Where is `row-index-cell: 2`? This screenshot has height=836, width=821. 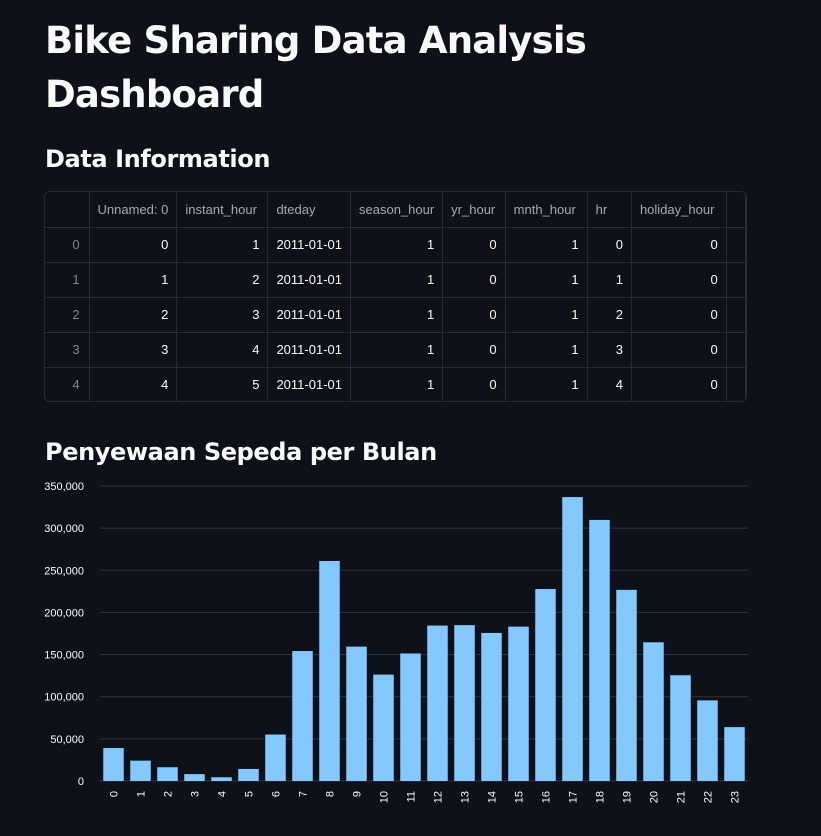 row-index-cell: 2 is located at coordinates (67, 315).